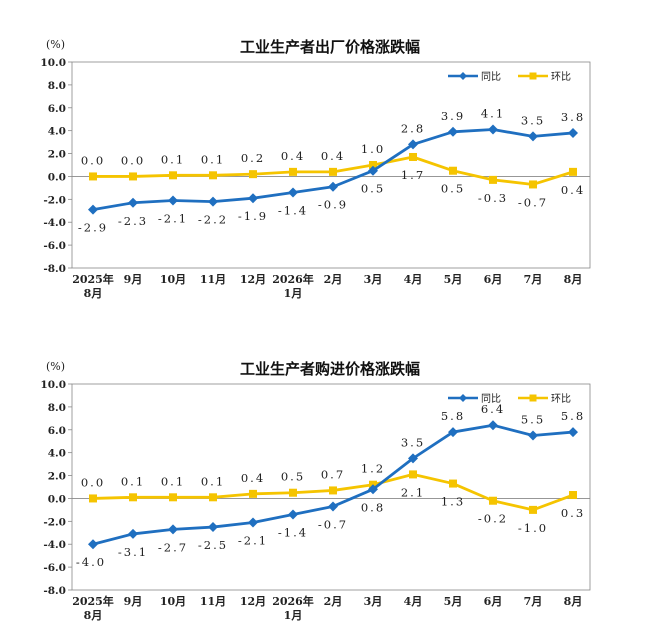 This screenshot has height=638, width=654. I want to click on chart-title: 工业生产者购进价格涨跌幅, so click(330, 369).